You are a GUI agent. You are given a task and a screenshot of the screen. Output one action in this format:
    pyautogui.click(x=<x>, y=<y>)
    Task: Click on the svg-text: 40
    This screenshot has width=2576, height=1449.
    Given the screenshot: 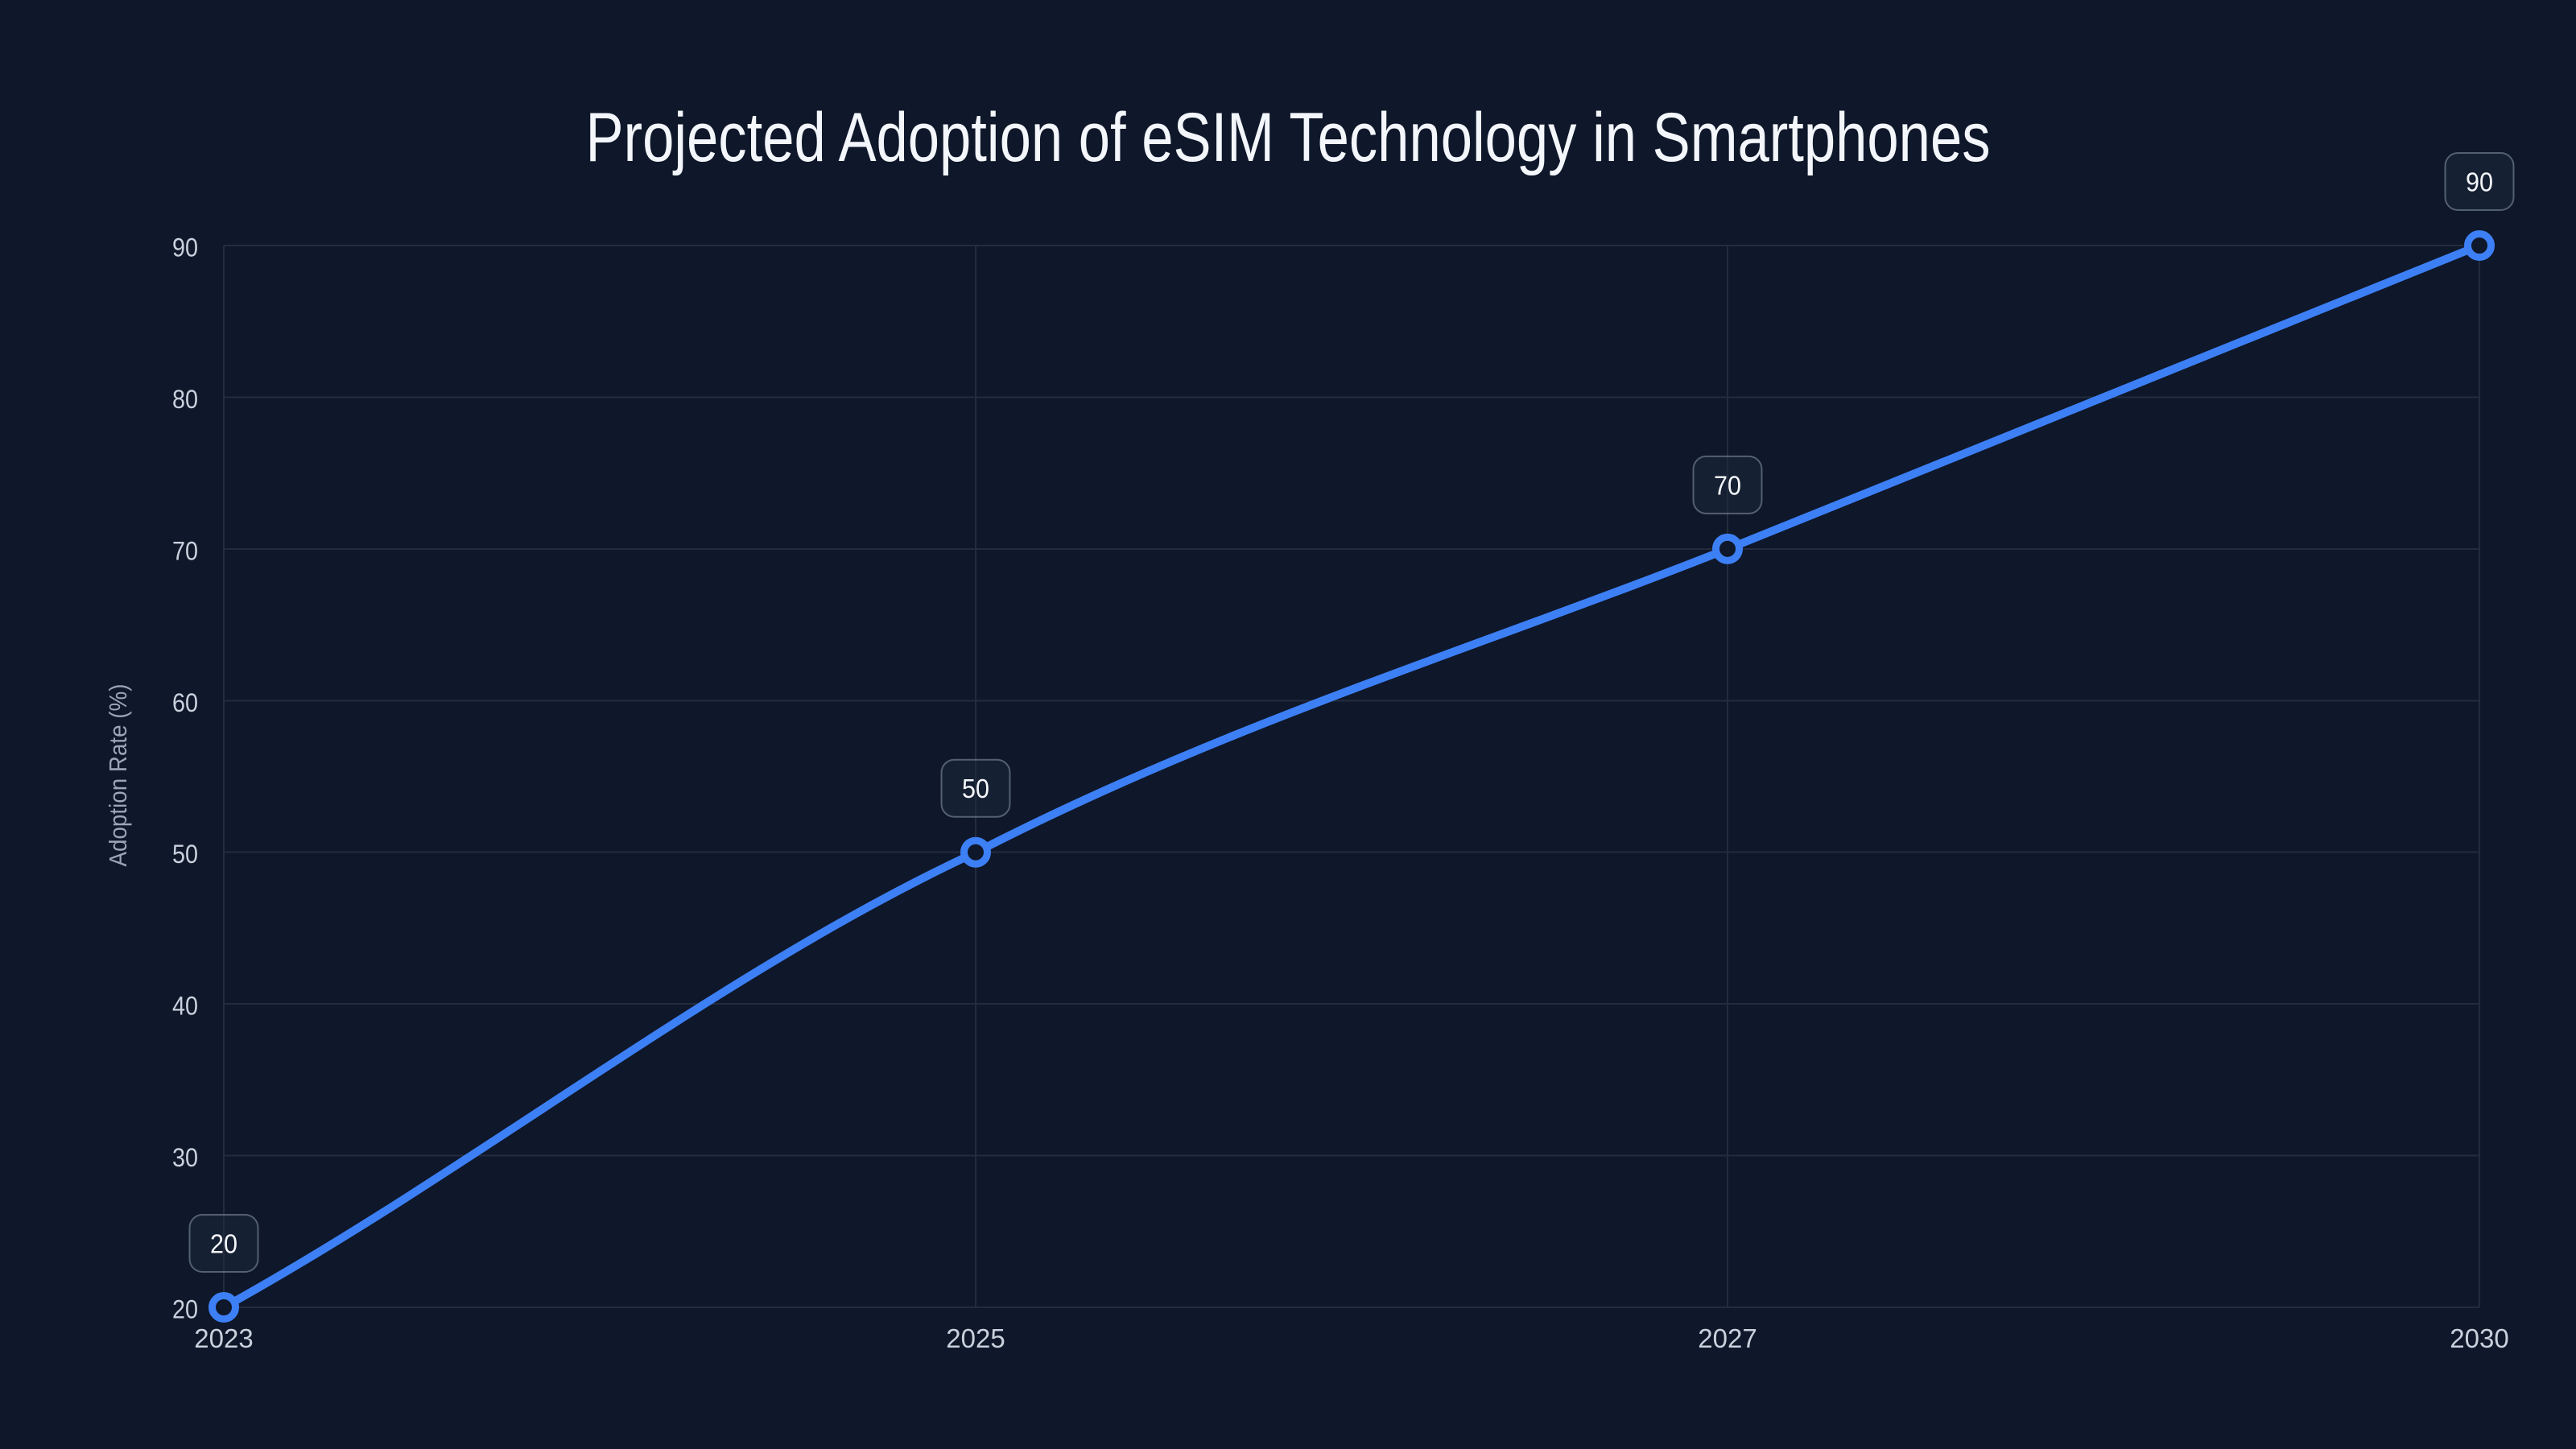 What is the action you would take?
    pyautogui.click(x=185, y=1007)
    